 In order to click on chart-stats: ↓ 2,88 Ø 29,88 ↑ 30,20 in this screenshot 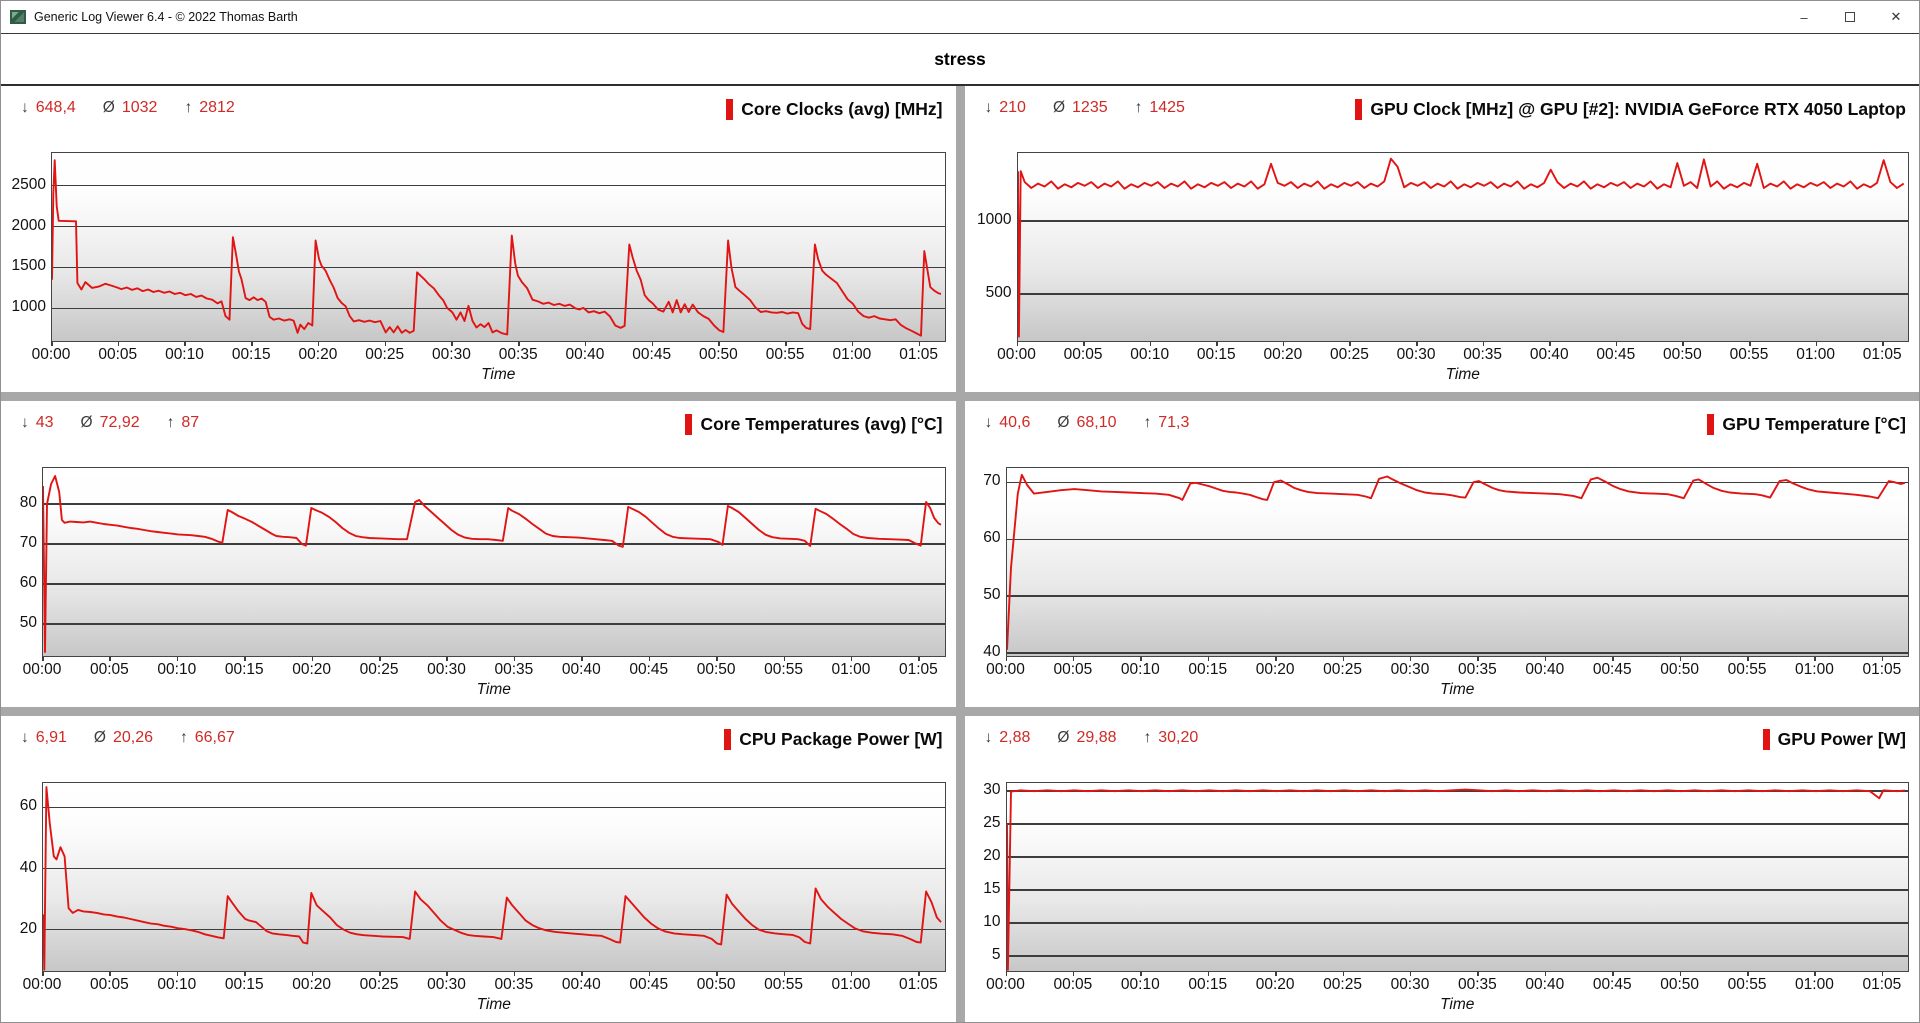, I will do `click(1092, 738)`.